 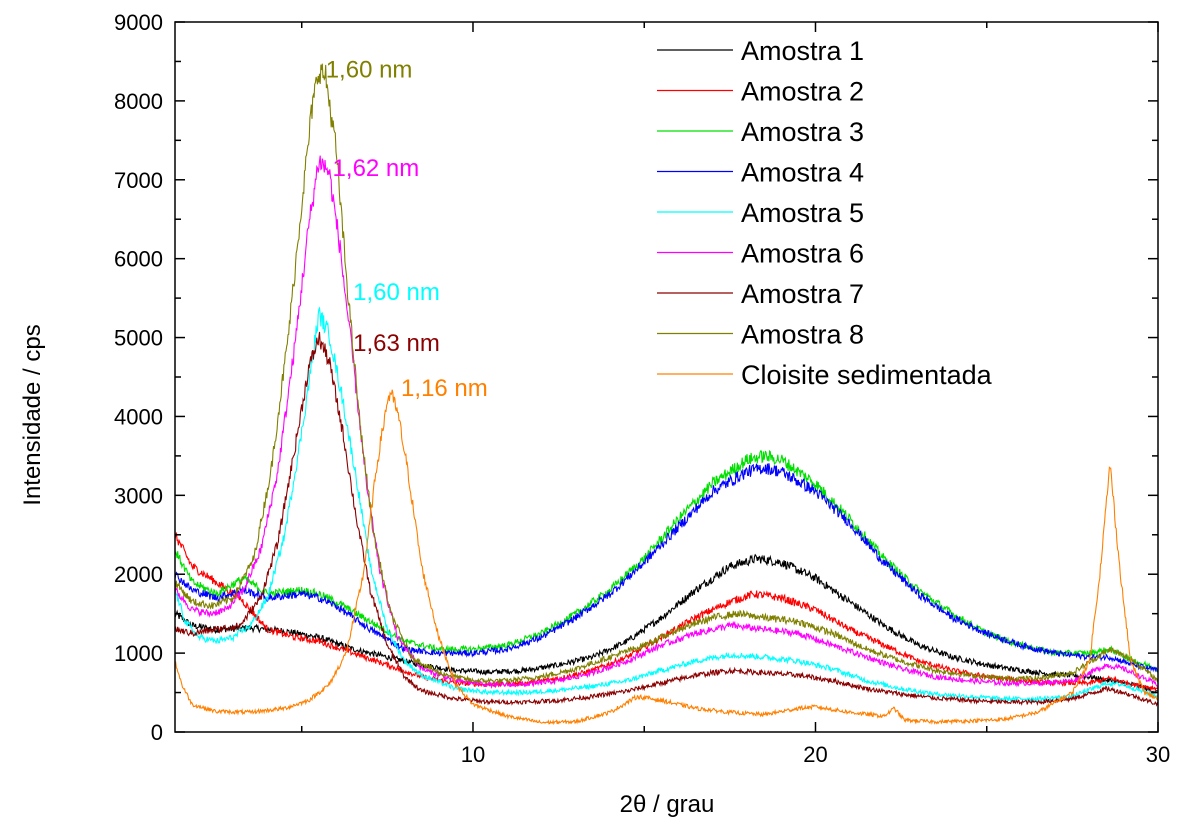 What do you see at coordinates (802, 173) in the screenshot?
I see `legend-label: Amostra 4` at bounding box center [802, 173].